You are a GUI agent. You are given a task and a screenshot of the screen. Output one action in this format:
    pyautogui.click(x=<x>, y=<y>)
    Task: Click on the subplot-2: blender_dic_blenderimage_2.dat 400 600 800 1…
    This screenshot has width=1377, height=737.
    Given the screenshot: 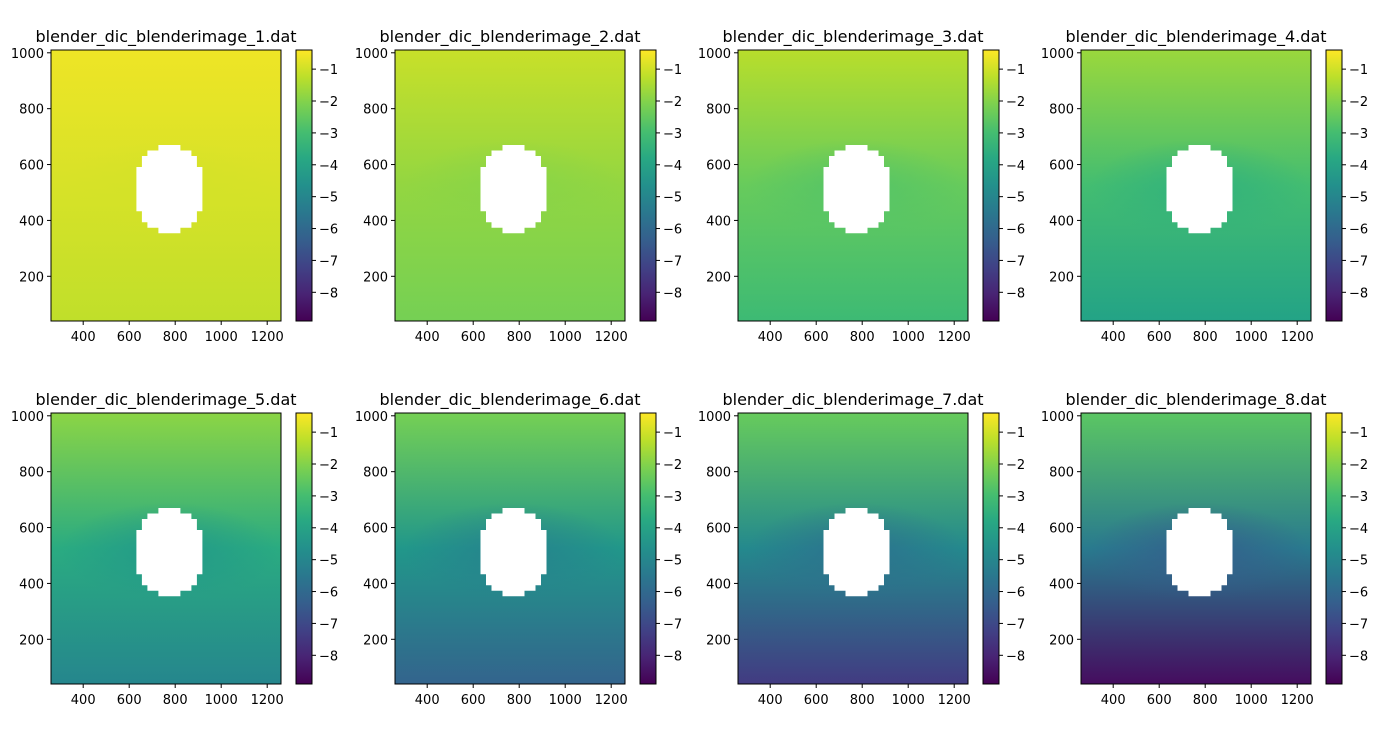 What is the action you would take?
    pyautogui.click(x=518, y=186)
    